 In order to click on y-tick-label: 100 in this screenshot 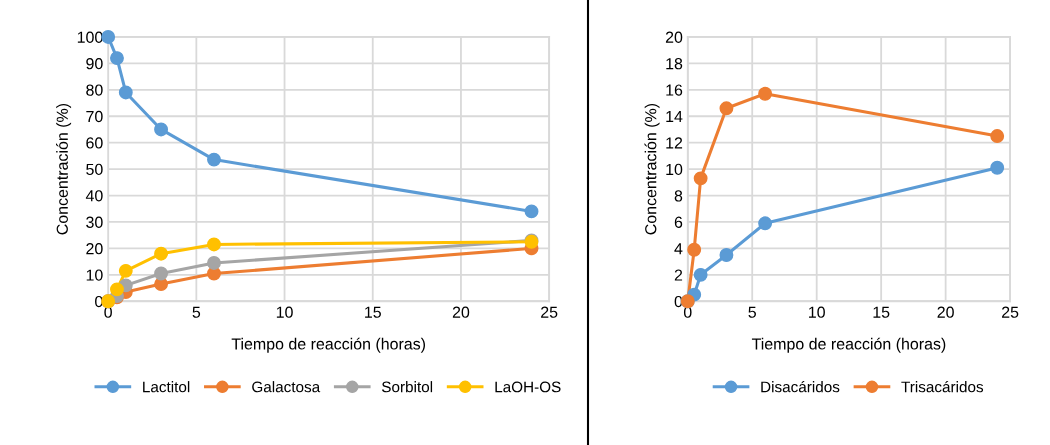, I will do `click(90, 37)`.